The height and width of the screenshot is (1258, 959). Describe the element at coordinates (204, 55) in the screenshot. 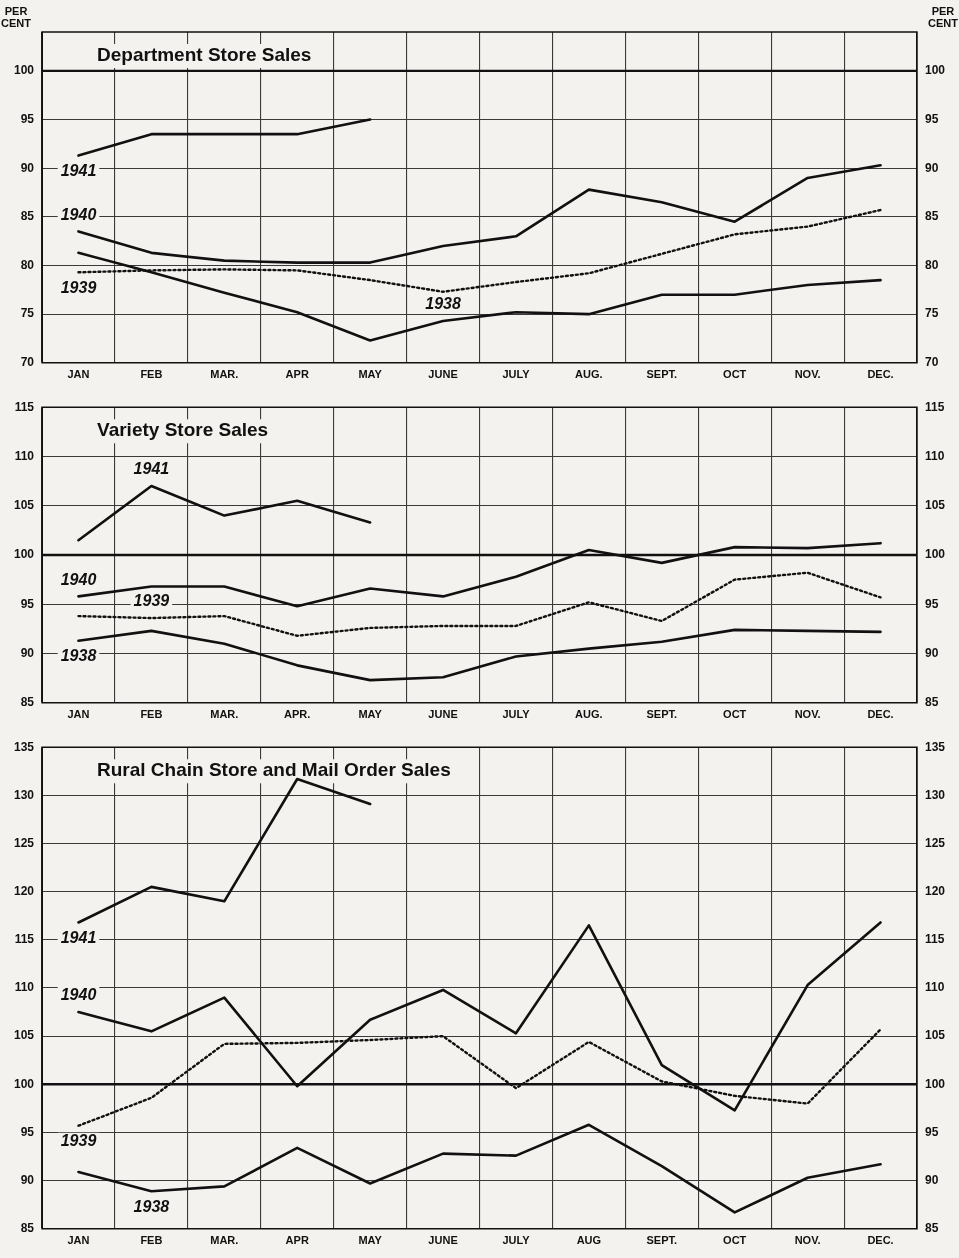

I see `text: Department Store Sales` at that location.